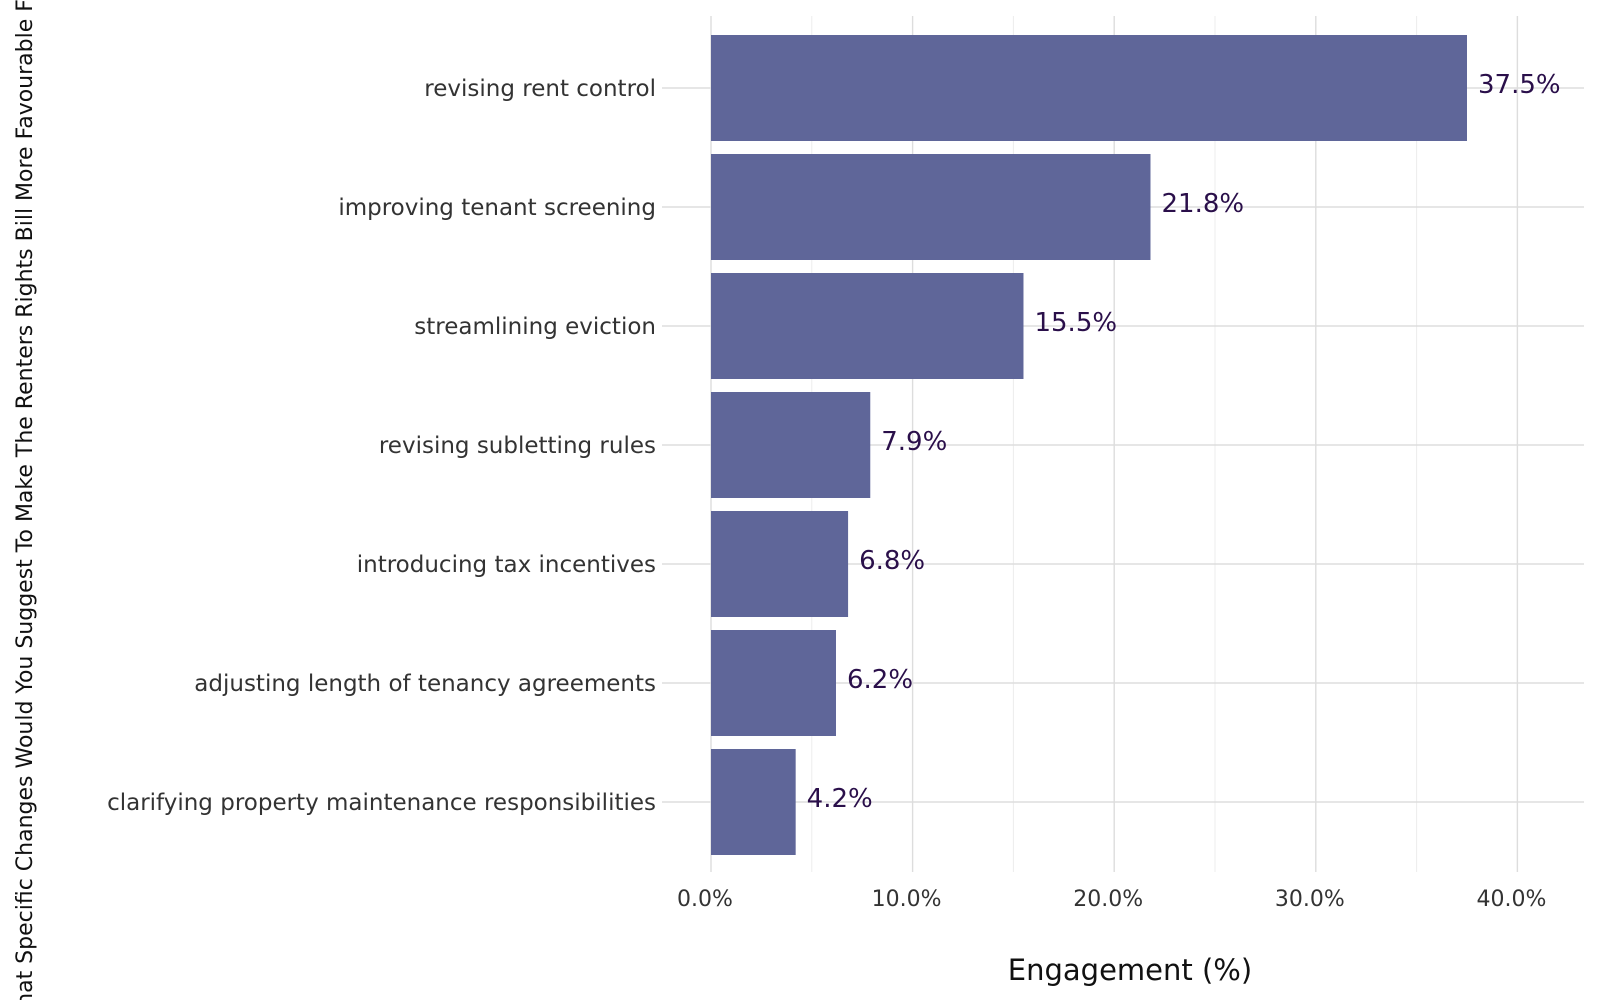 This screenshot has height=1000, width=1600. Describe the element at coordinates (1519, 85) in the screenshot. I see `value-label: 37.5%` at that location.